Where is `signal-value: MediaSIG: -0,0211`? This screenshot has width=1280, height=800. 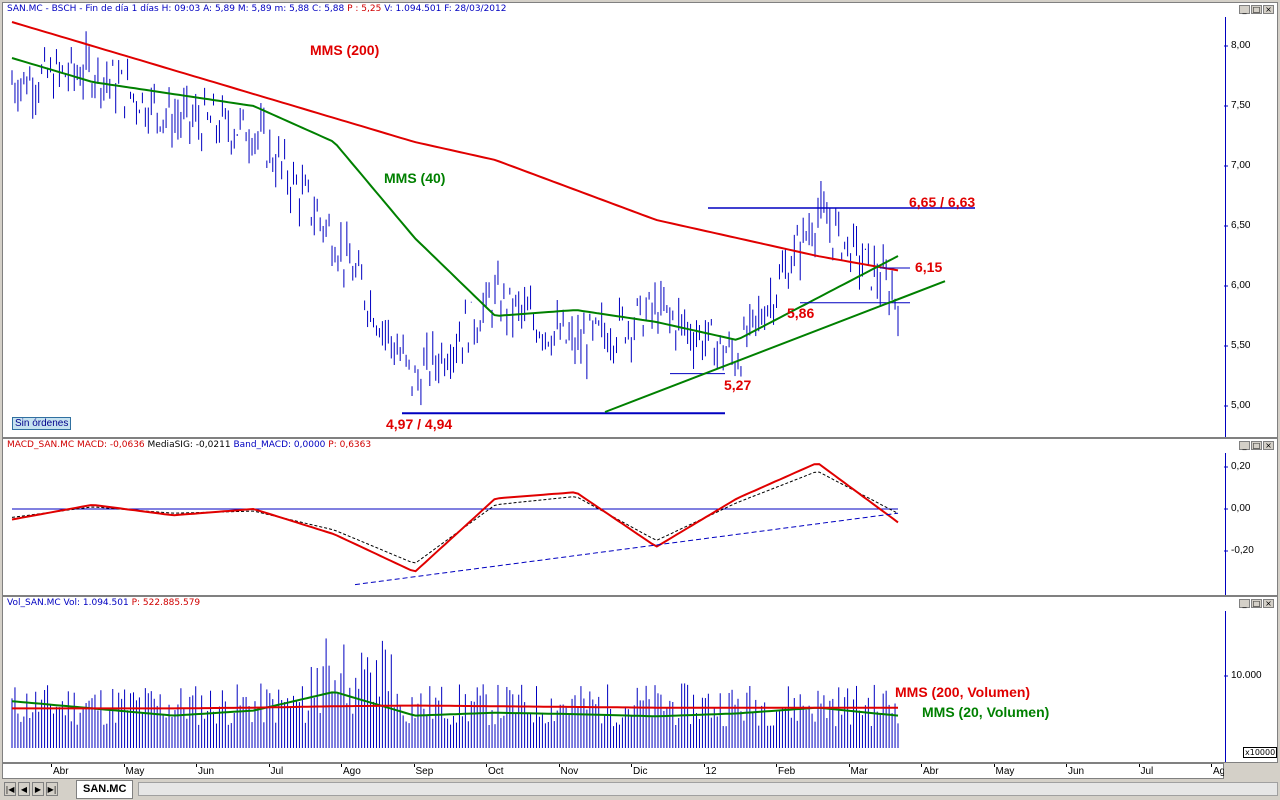 signal-value: MediaSIG: -0,0211 is located at coordinates (189, 445).